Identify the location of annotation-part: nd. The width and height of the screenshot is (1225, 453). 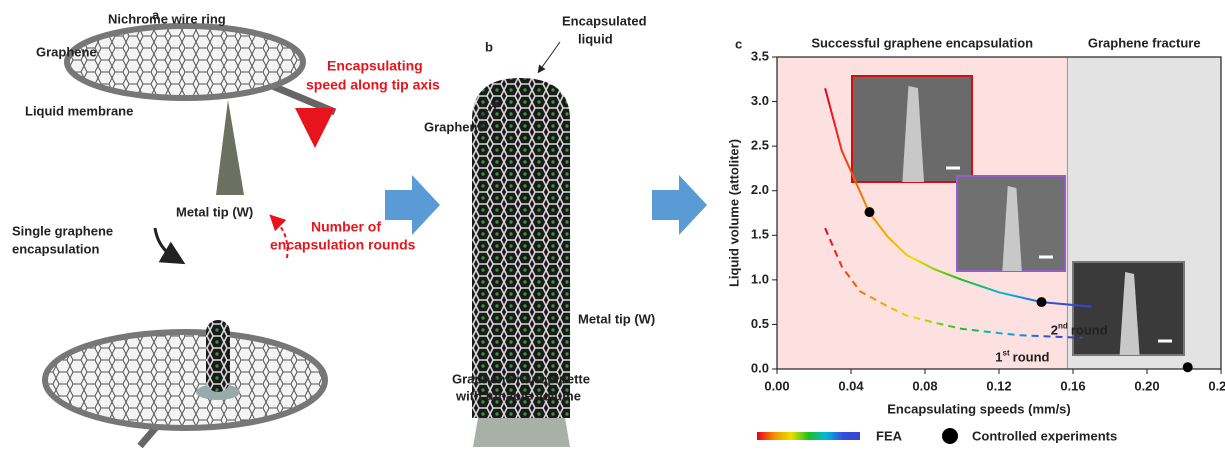
(1063, 326).